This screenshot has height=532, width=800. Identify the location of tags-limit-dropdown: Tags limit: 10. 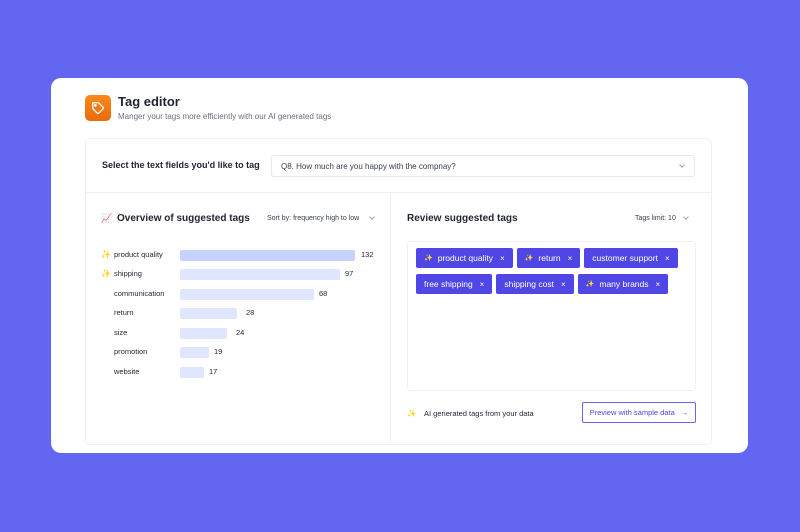
(665, 220).